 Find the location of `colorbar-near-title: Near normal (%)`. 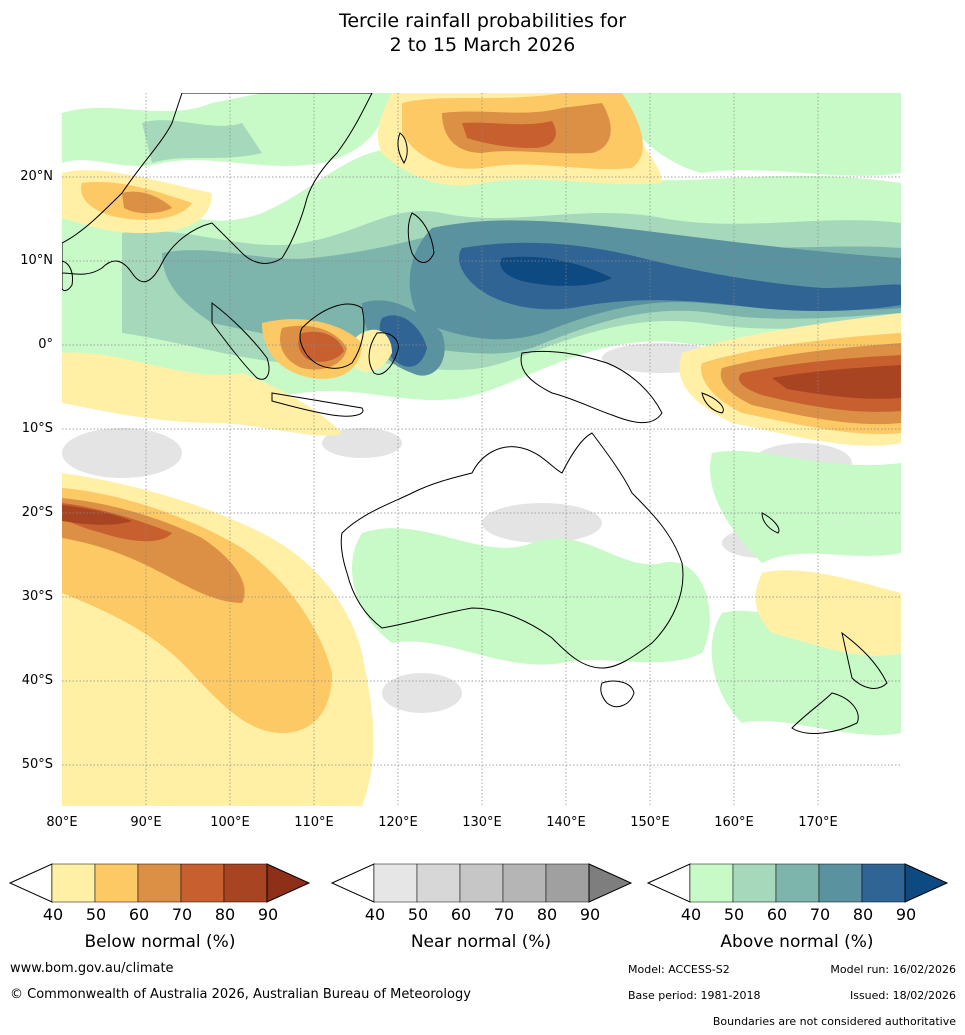

colorbar-near-title: Near normal (%) is located at coordinates (481, 942).